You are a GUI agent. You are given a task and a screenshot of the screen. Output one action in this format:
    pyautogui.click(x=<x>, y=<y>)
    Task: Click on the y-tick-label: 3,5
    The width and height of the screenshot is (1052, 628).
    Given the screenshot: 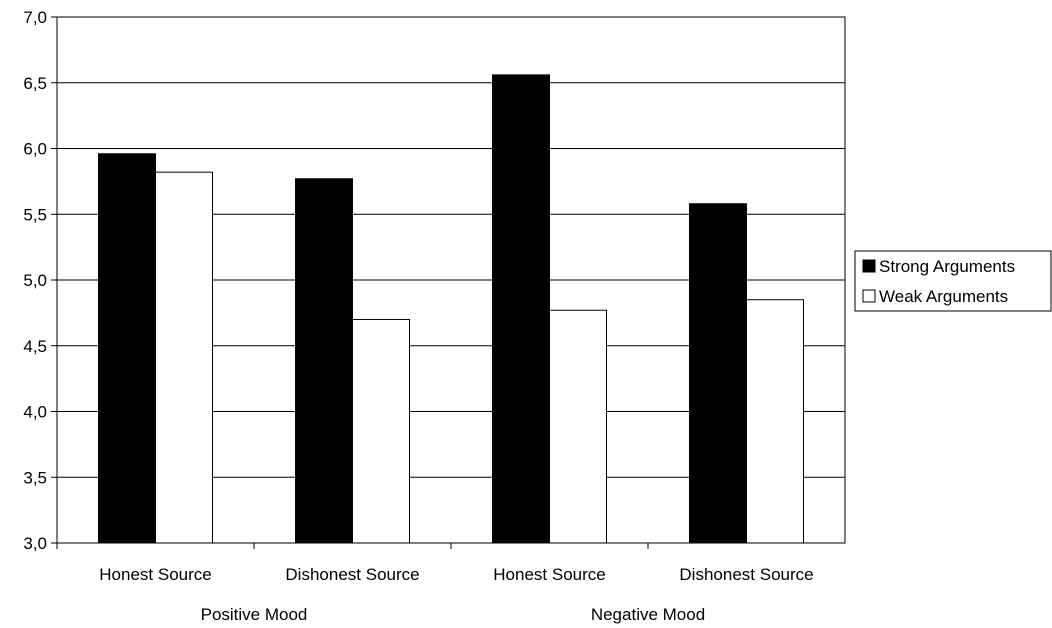 What is the action you would take?
    pyautogui.click(x=35, y=477)
    